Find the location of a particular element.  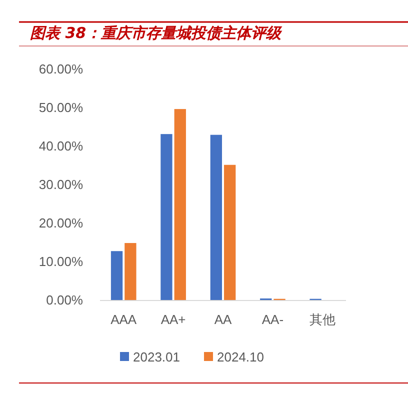

chart-title: 图表 38：重庆市存量城投债主体评级 is located at coordinates (157, 33).